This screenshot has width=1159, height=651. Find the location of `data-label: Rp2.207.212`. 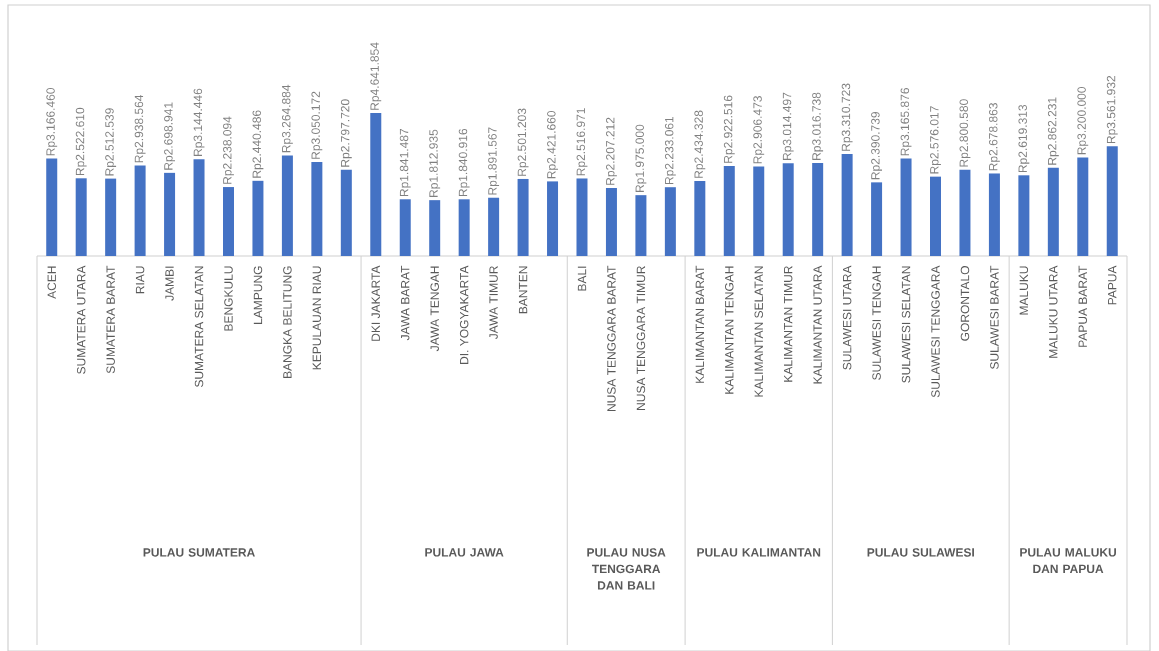

data-label: Rp2.207.212 is located at coordinates (611, 151).